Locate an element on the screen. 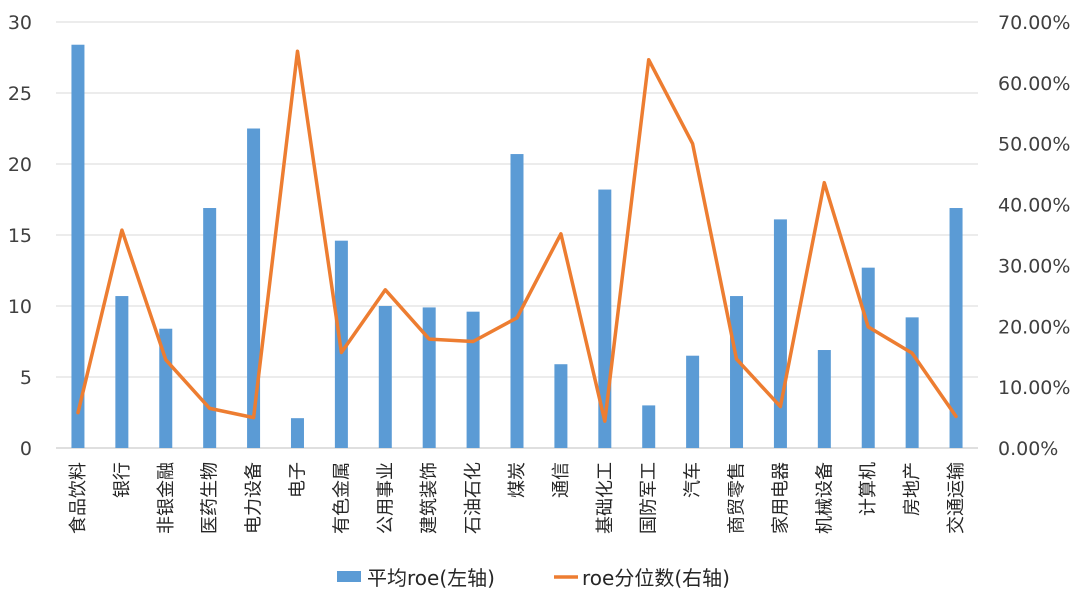 The width and height of the screenshot is (1080, 608). category-label: 建筑装饰 is located at coordinates (429, 498).